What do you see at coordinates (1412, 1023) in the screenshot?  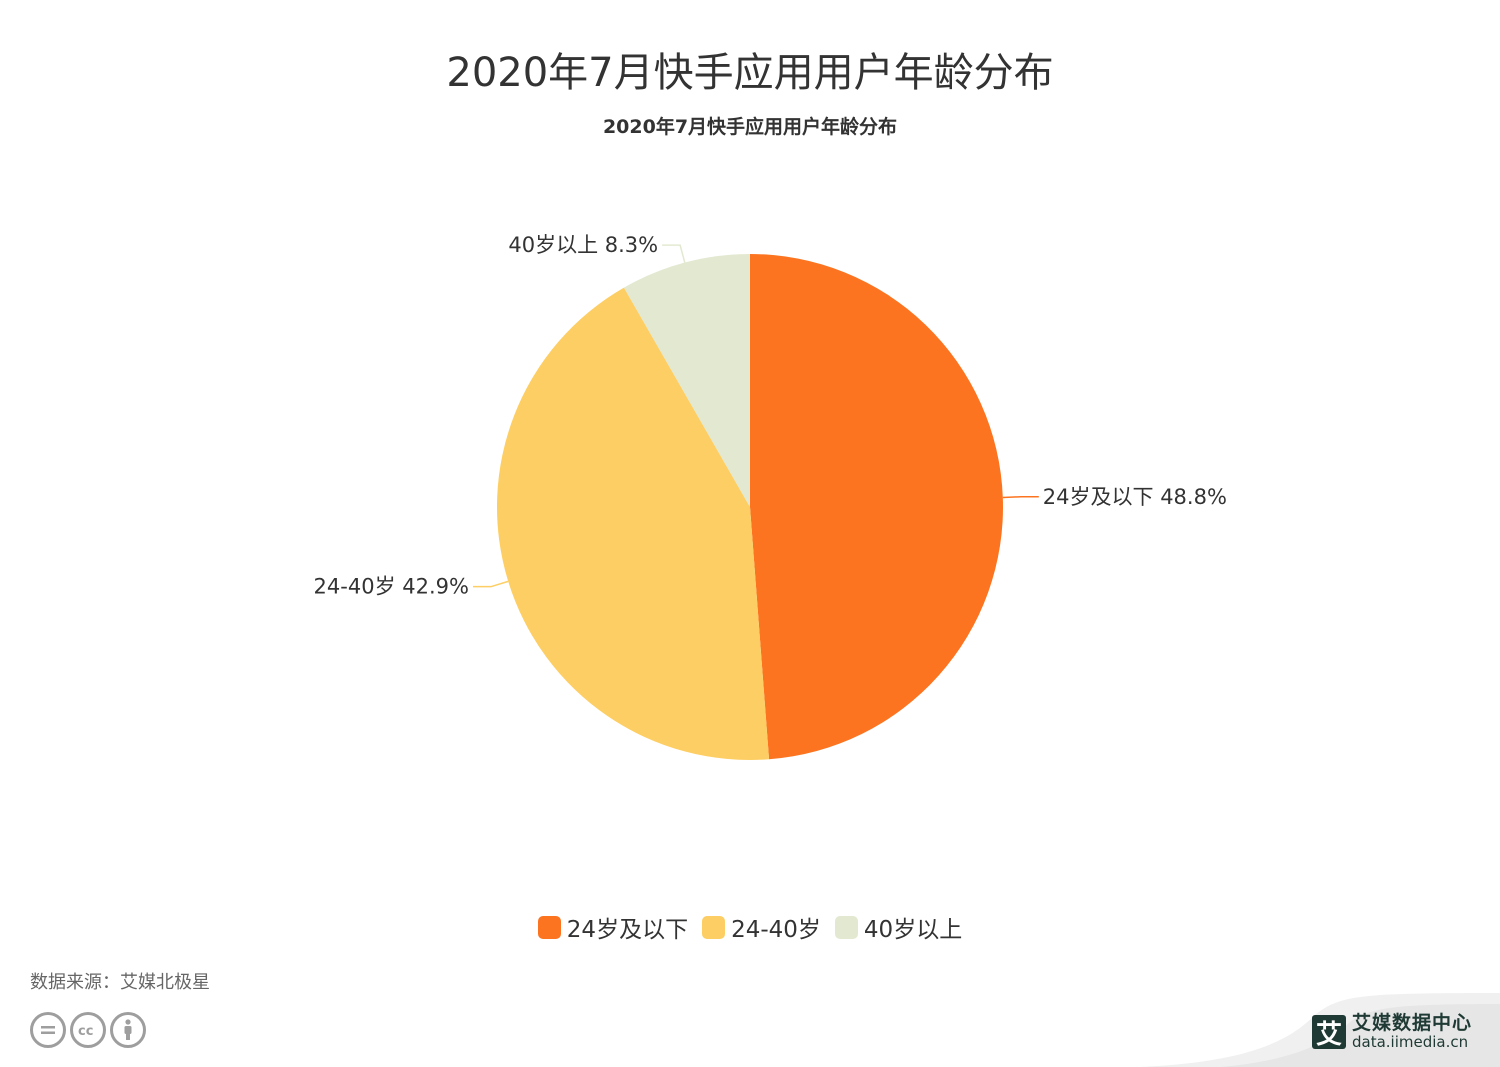 I see `brand-name: 艾媒数据中心` at bounding box center [1412, 1023].